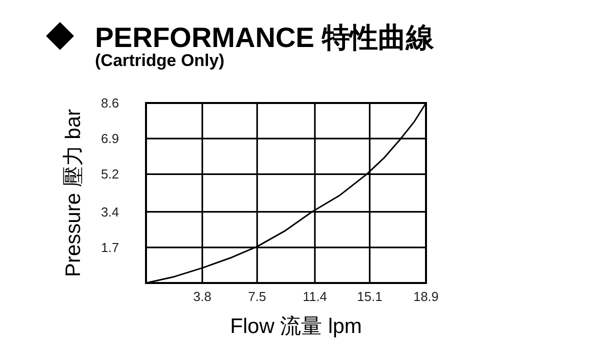 This screenshot has height=350, width=600. What do you see at coordinates (265, 37) in the screenshot?
I see `chart-title: PERFORMANCE 特性曲線` at bounding box center [265, 37].